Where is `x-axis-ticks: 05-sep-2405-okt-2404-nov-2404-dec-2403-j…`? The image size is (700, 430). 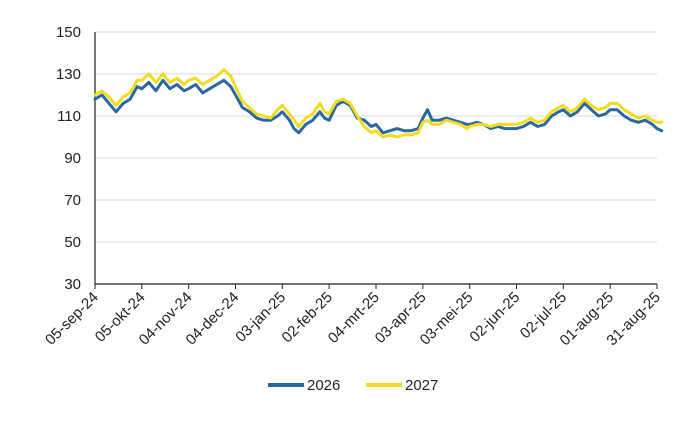
x-axis-ticks: 05-sep-2405-okt-2404-nov-2404-dec-2403-j… is located at coordinates (353, 316).